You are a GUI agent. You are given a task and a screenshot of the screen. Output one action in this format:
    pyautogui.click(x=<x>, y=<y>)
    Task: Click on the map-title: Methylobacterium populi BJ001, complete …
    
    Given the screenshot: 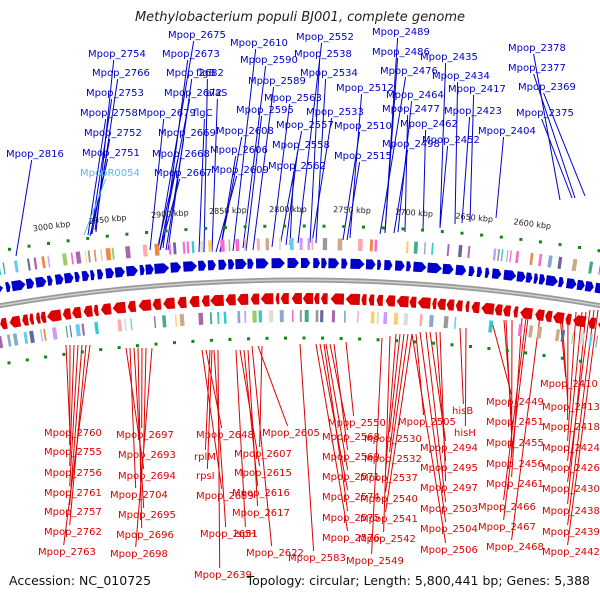 What is the action you would take?
    pyautogui.click(x=300, y=17)
    